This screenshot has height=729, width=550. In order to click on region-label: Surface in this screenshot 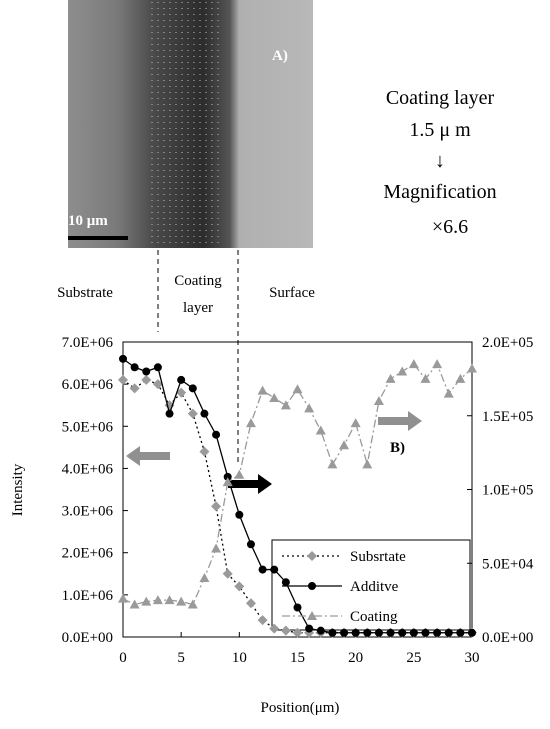, I will do `click(292, 293)`.